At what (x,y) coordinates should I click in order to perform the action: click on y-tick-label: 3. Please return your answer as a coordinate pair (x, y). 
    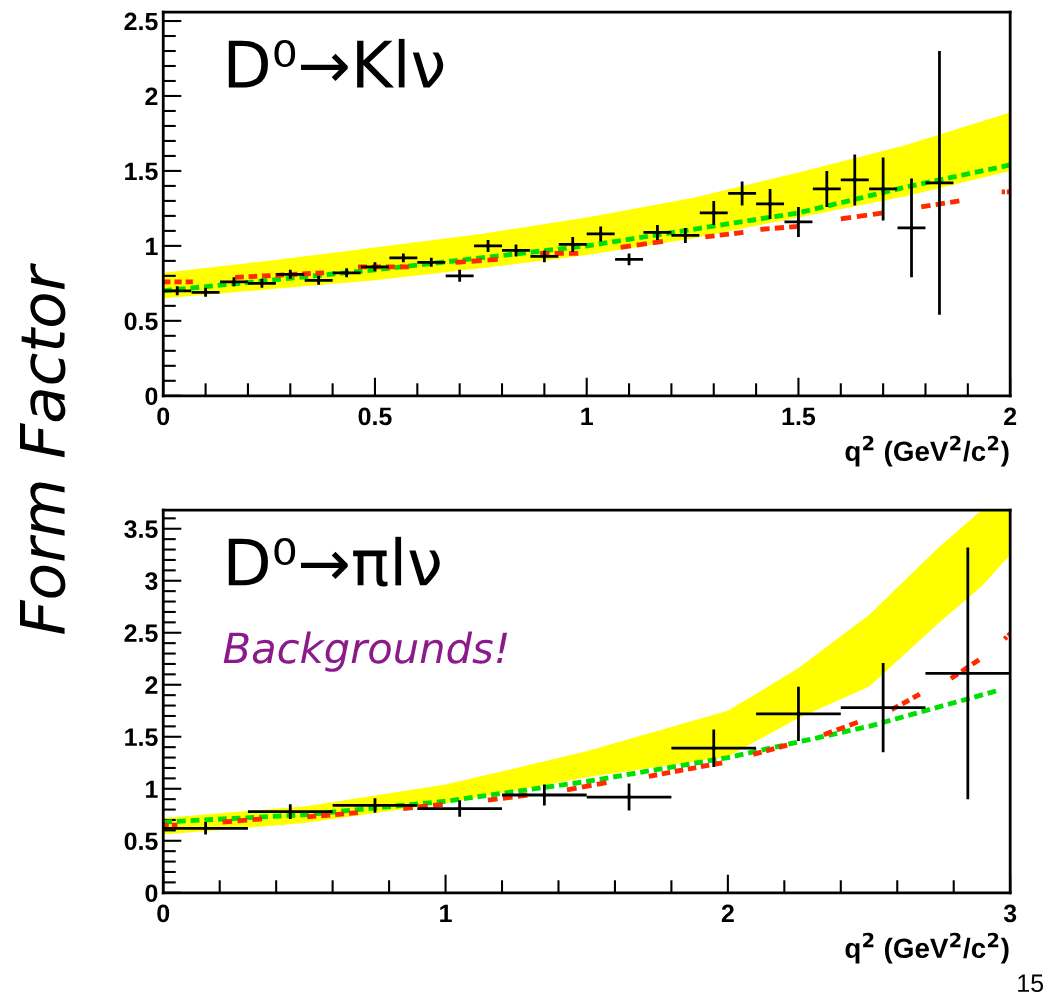
    Looking at the image, I should click on (151, 581).